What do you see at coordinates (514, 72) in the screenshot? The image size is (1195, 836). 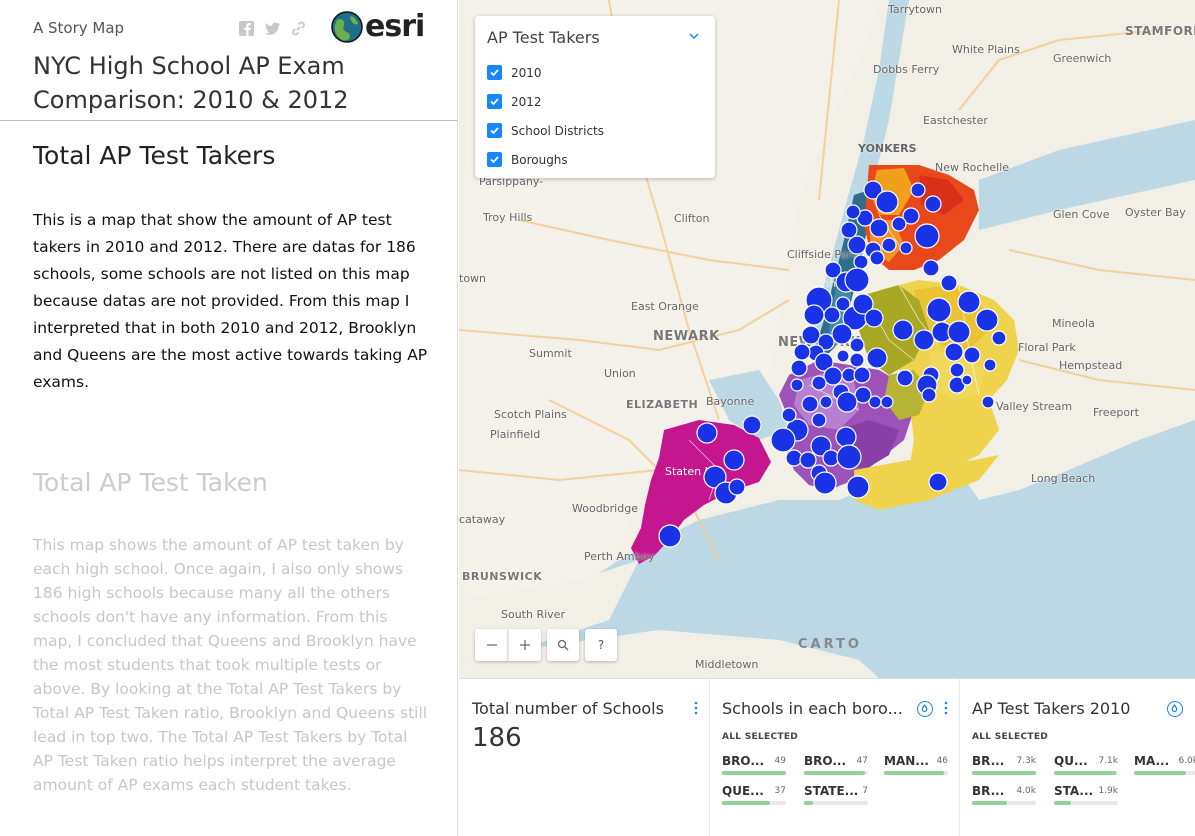 I see `layer-toggle-2010: 2010` at bounding box center [514, 72].